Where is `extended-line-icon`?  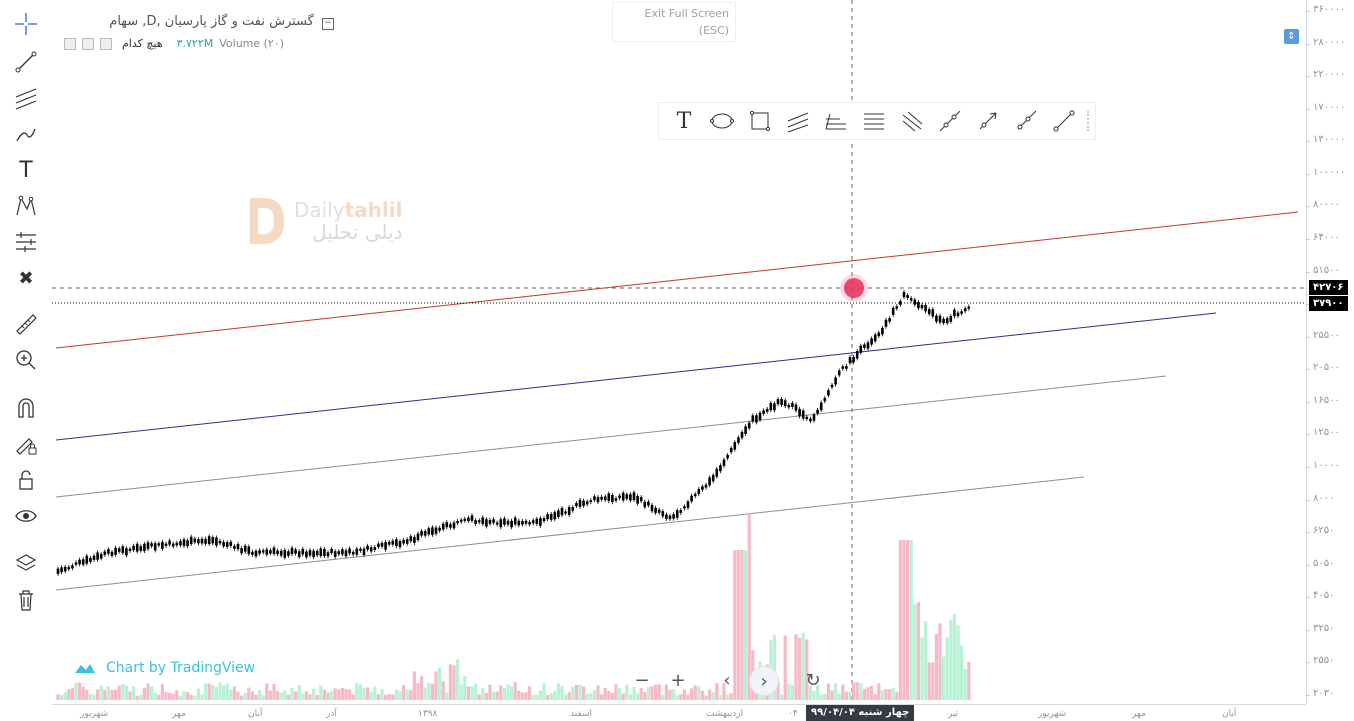
extended-line-icon is located at coordinates (950, 121).